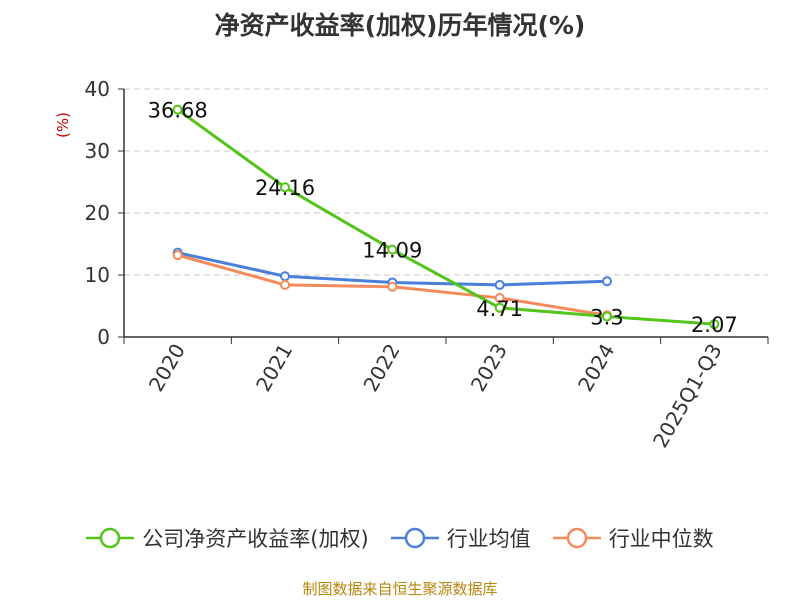 Image resolution: width=800 pixels, height=600 pixels. I want to click on x-tick-label: 2021, so click(274, 368).